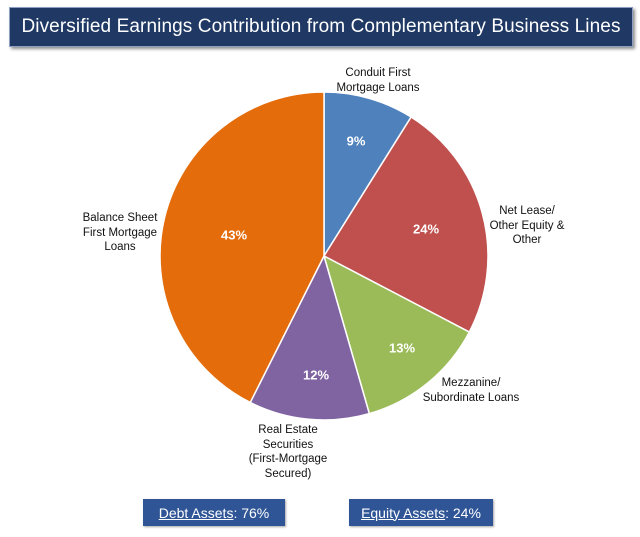 Image resolution: width=640 pixels, height=537 pixels. I want to click on equity-assets-label: Equity Assets, so click(403, 512).